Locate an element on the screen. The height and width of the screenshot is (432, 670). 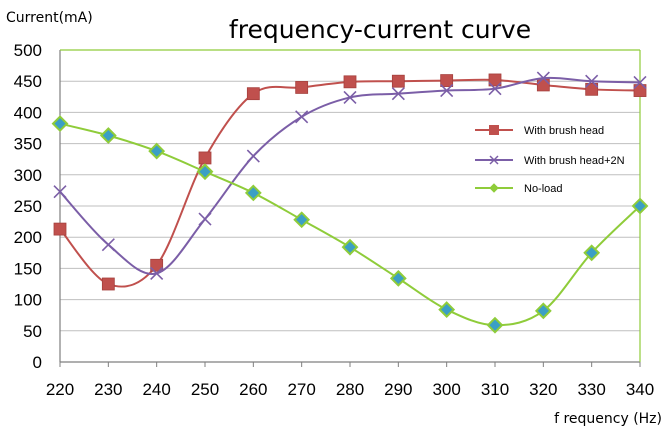
y-axis-title: Current(mA) is located at coordinates (49, 18).